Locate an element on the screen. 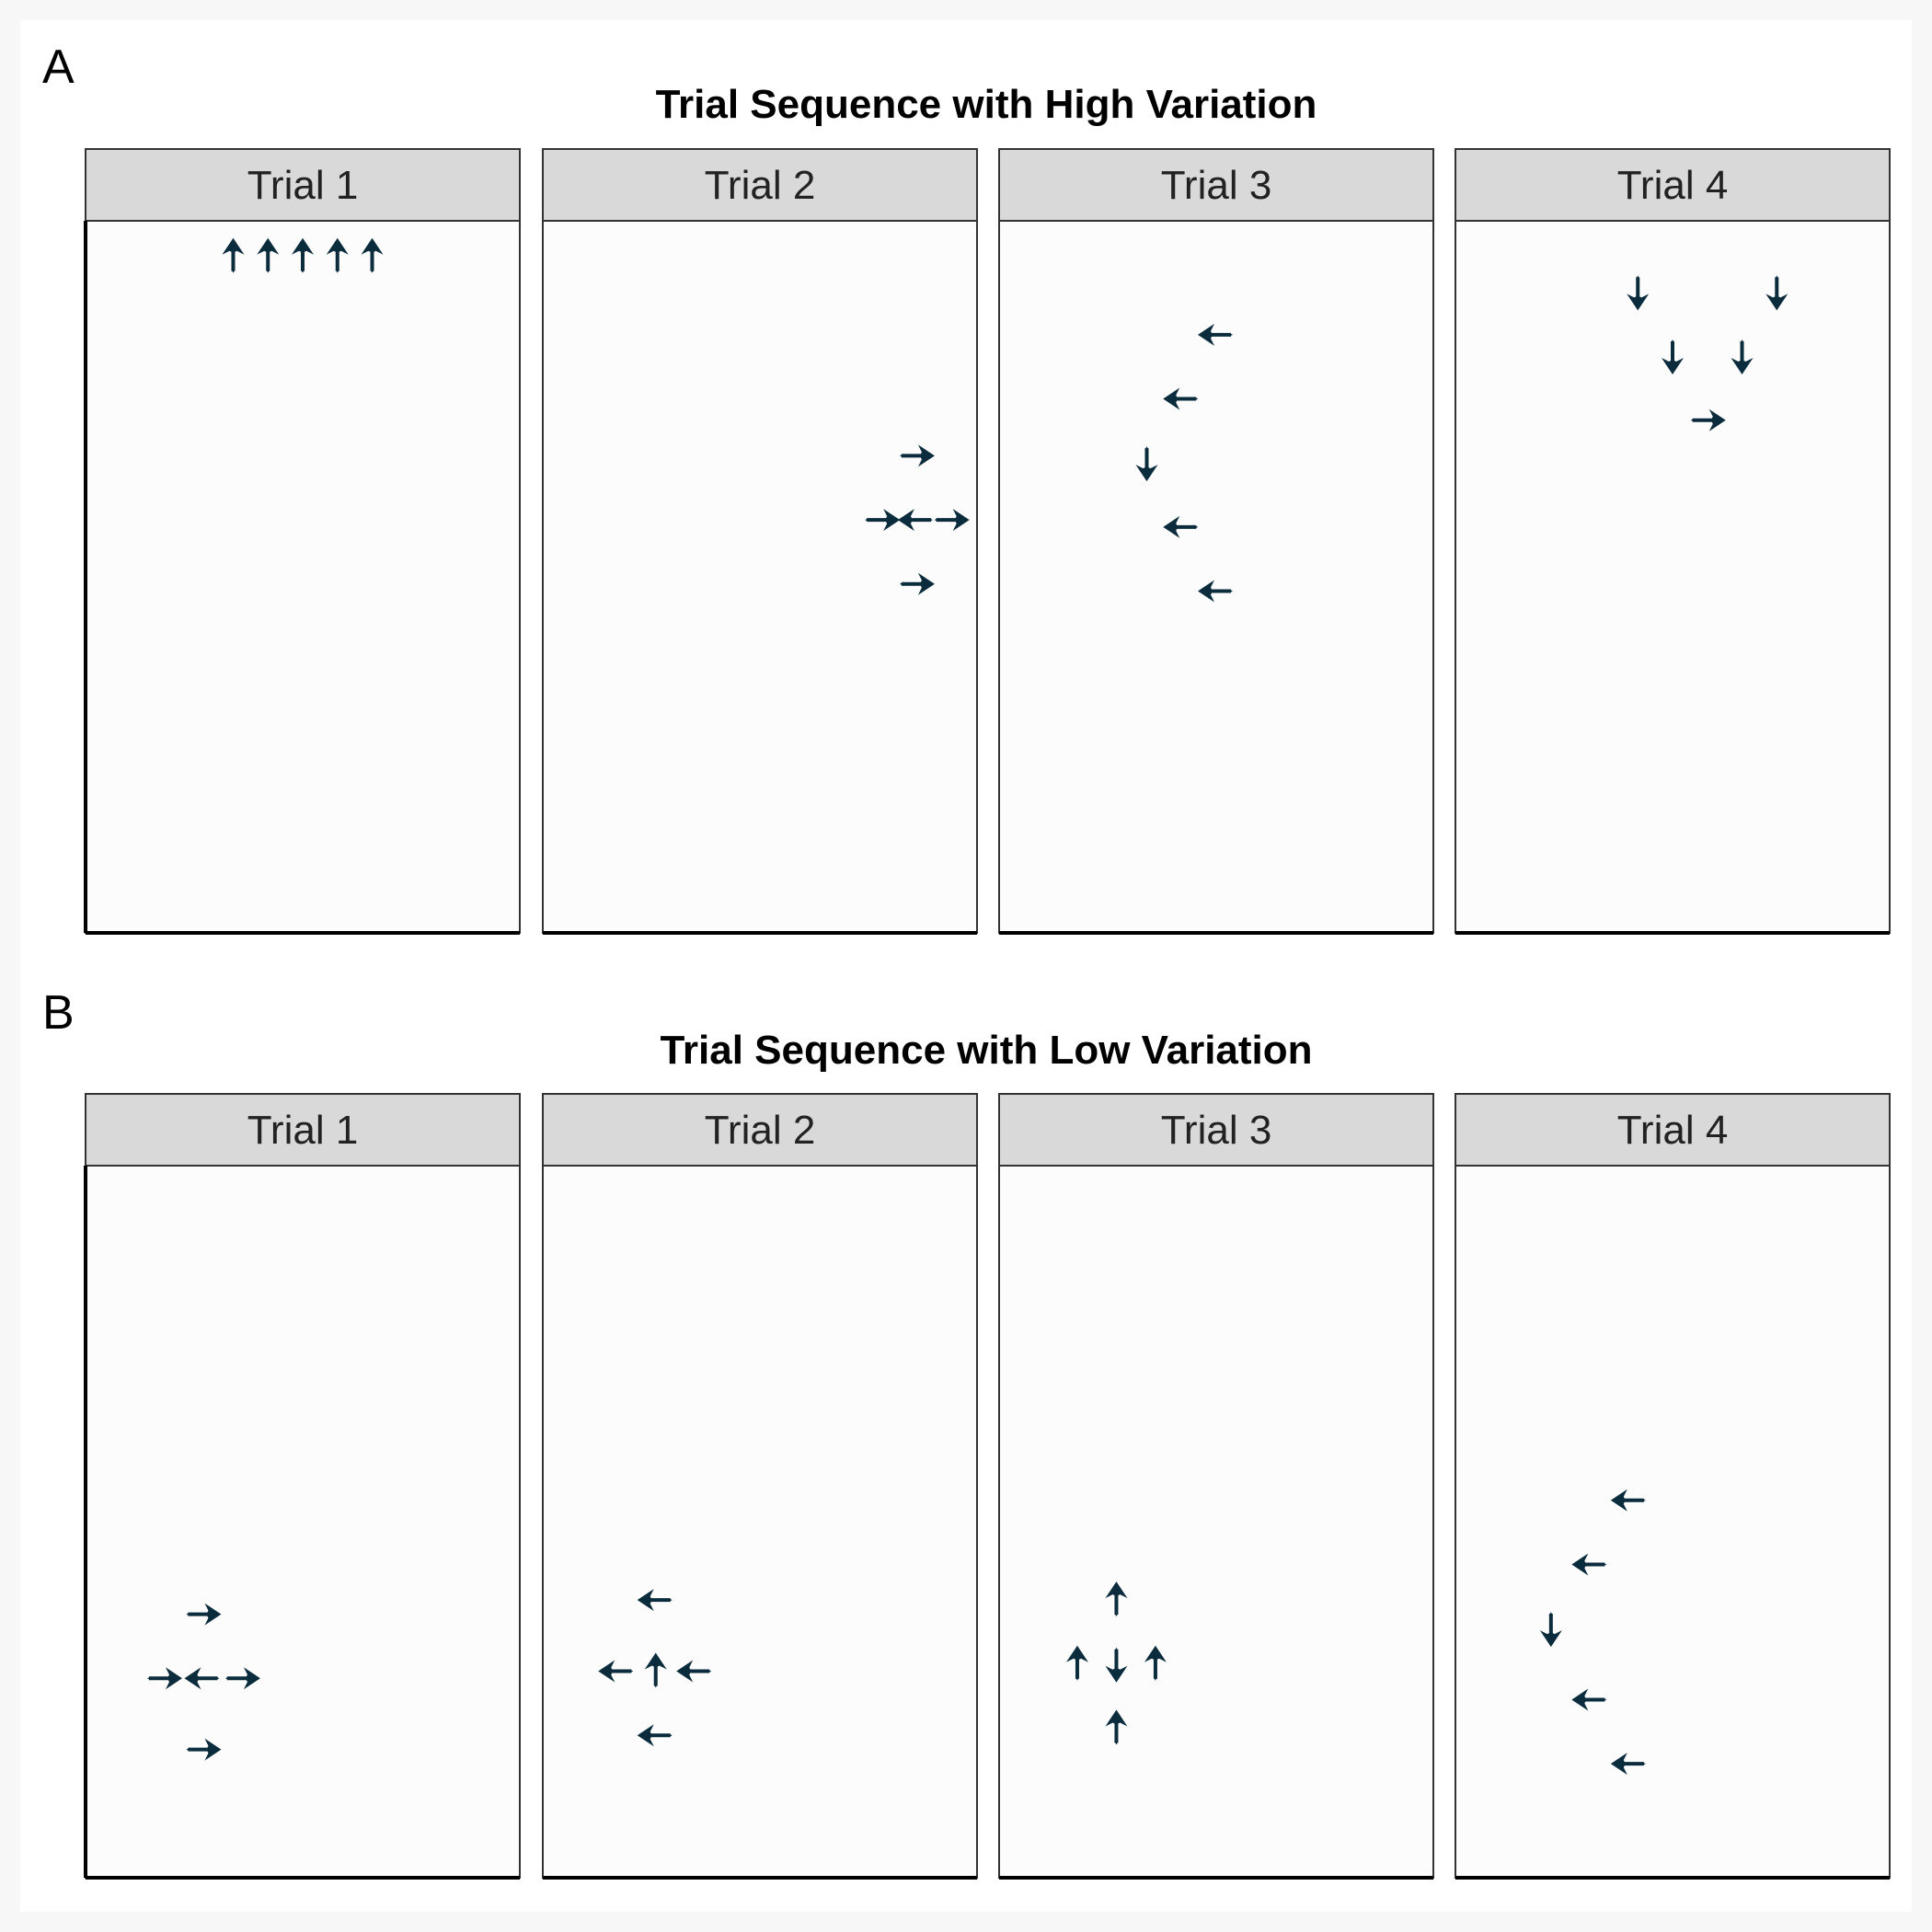  facet-row2-trial-4: Trial 4 is located at coordinates (1673, 1486).